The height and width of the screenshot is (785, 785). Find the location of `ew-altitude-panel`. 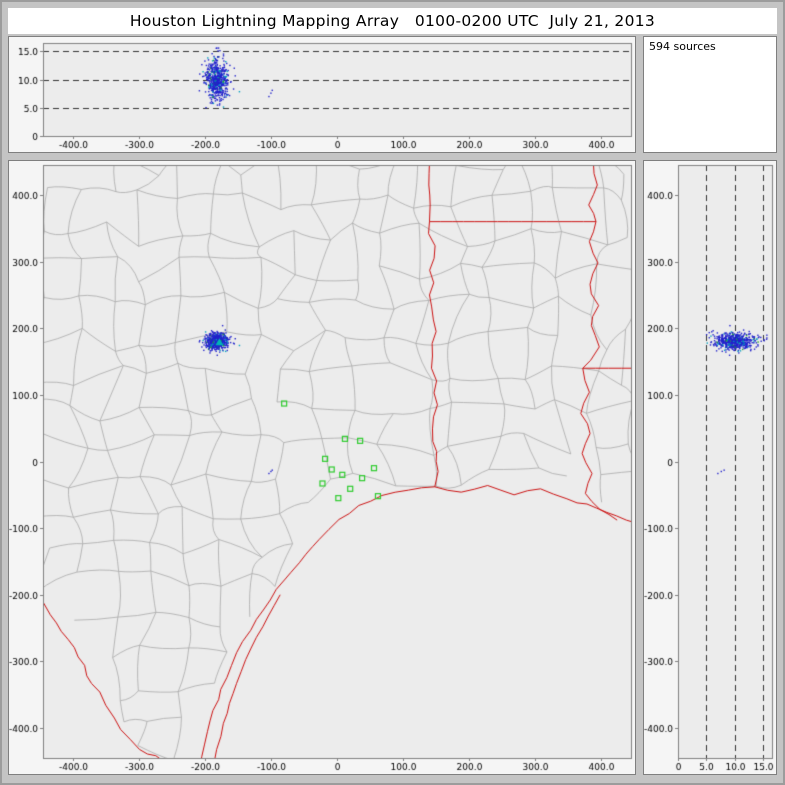

ew-altitude-panel is located at coordinates (322, 94).